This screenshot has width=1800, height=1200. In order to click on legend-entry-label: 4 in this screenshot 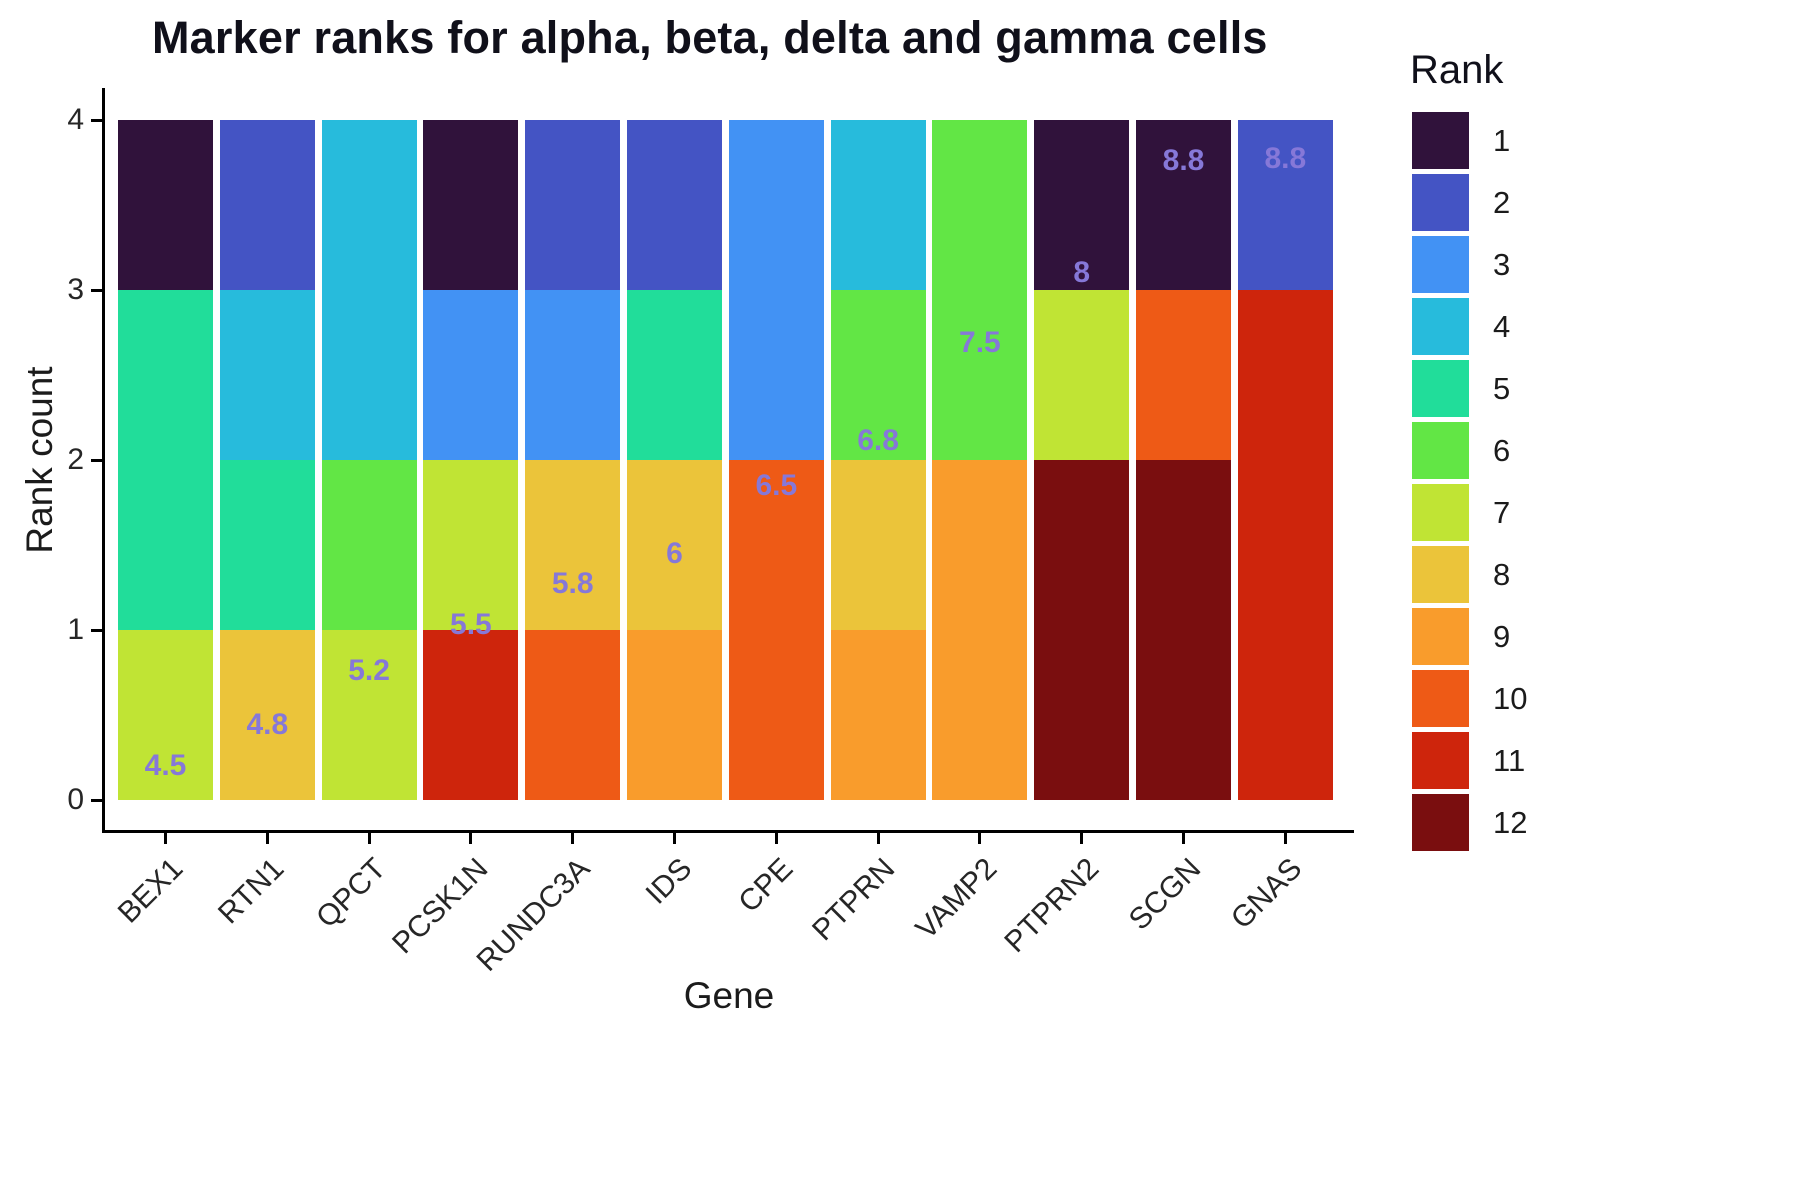, I will do `click(1502, 326)`.